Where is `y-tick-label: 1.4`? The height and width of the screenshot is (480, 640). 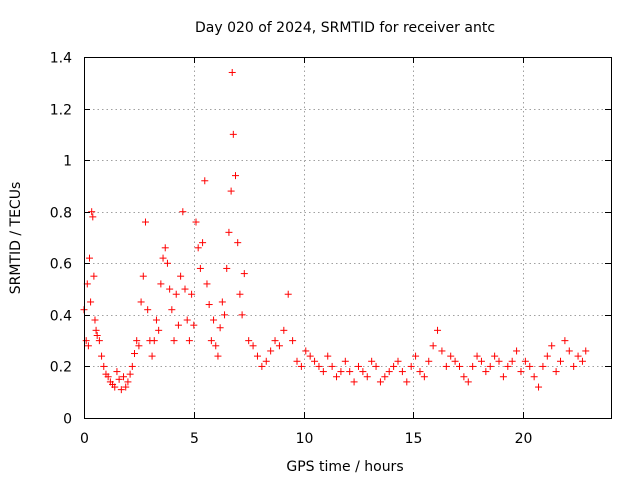 y-tick-label: 1.4 is located at coordinates (61, 59).